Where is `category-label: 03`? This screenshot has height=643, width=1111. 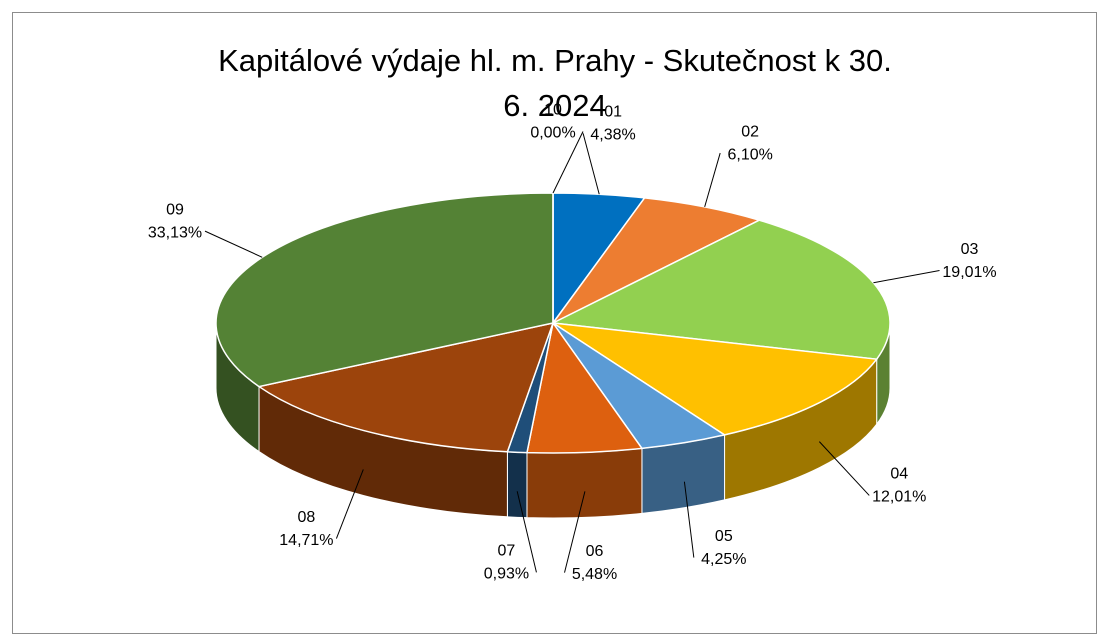
category-label: 03 is located at coordinates (970, 249).